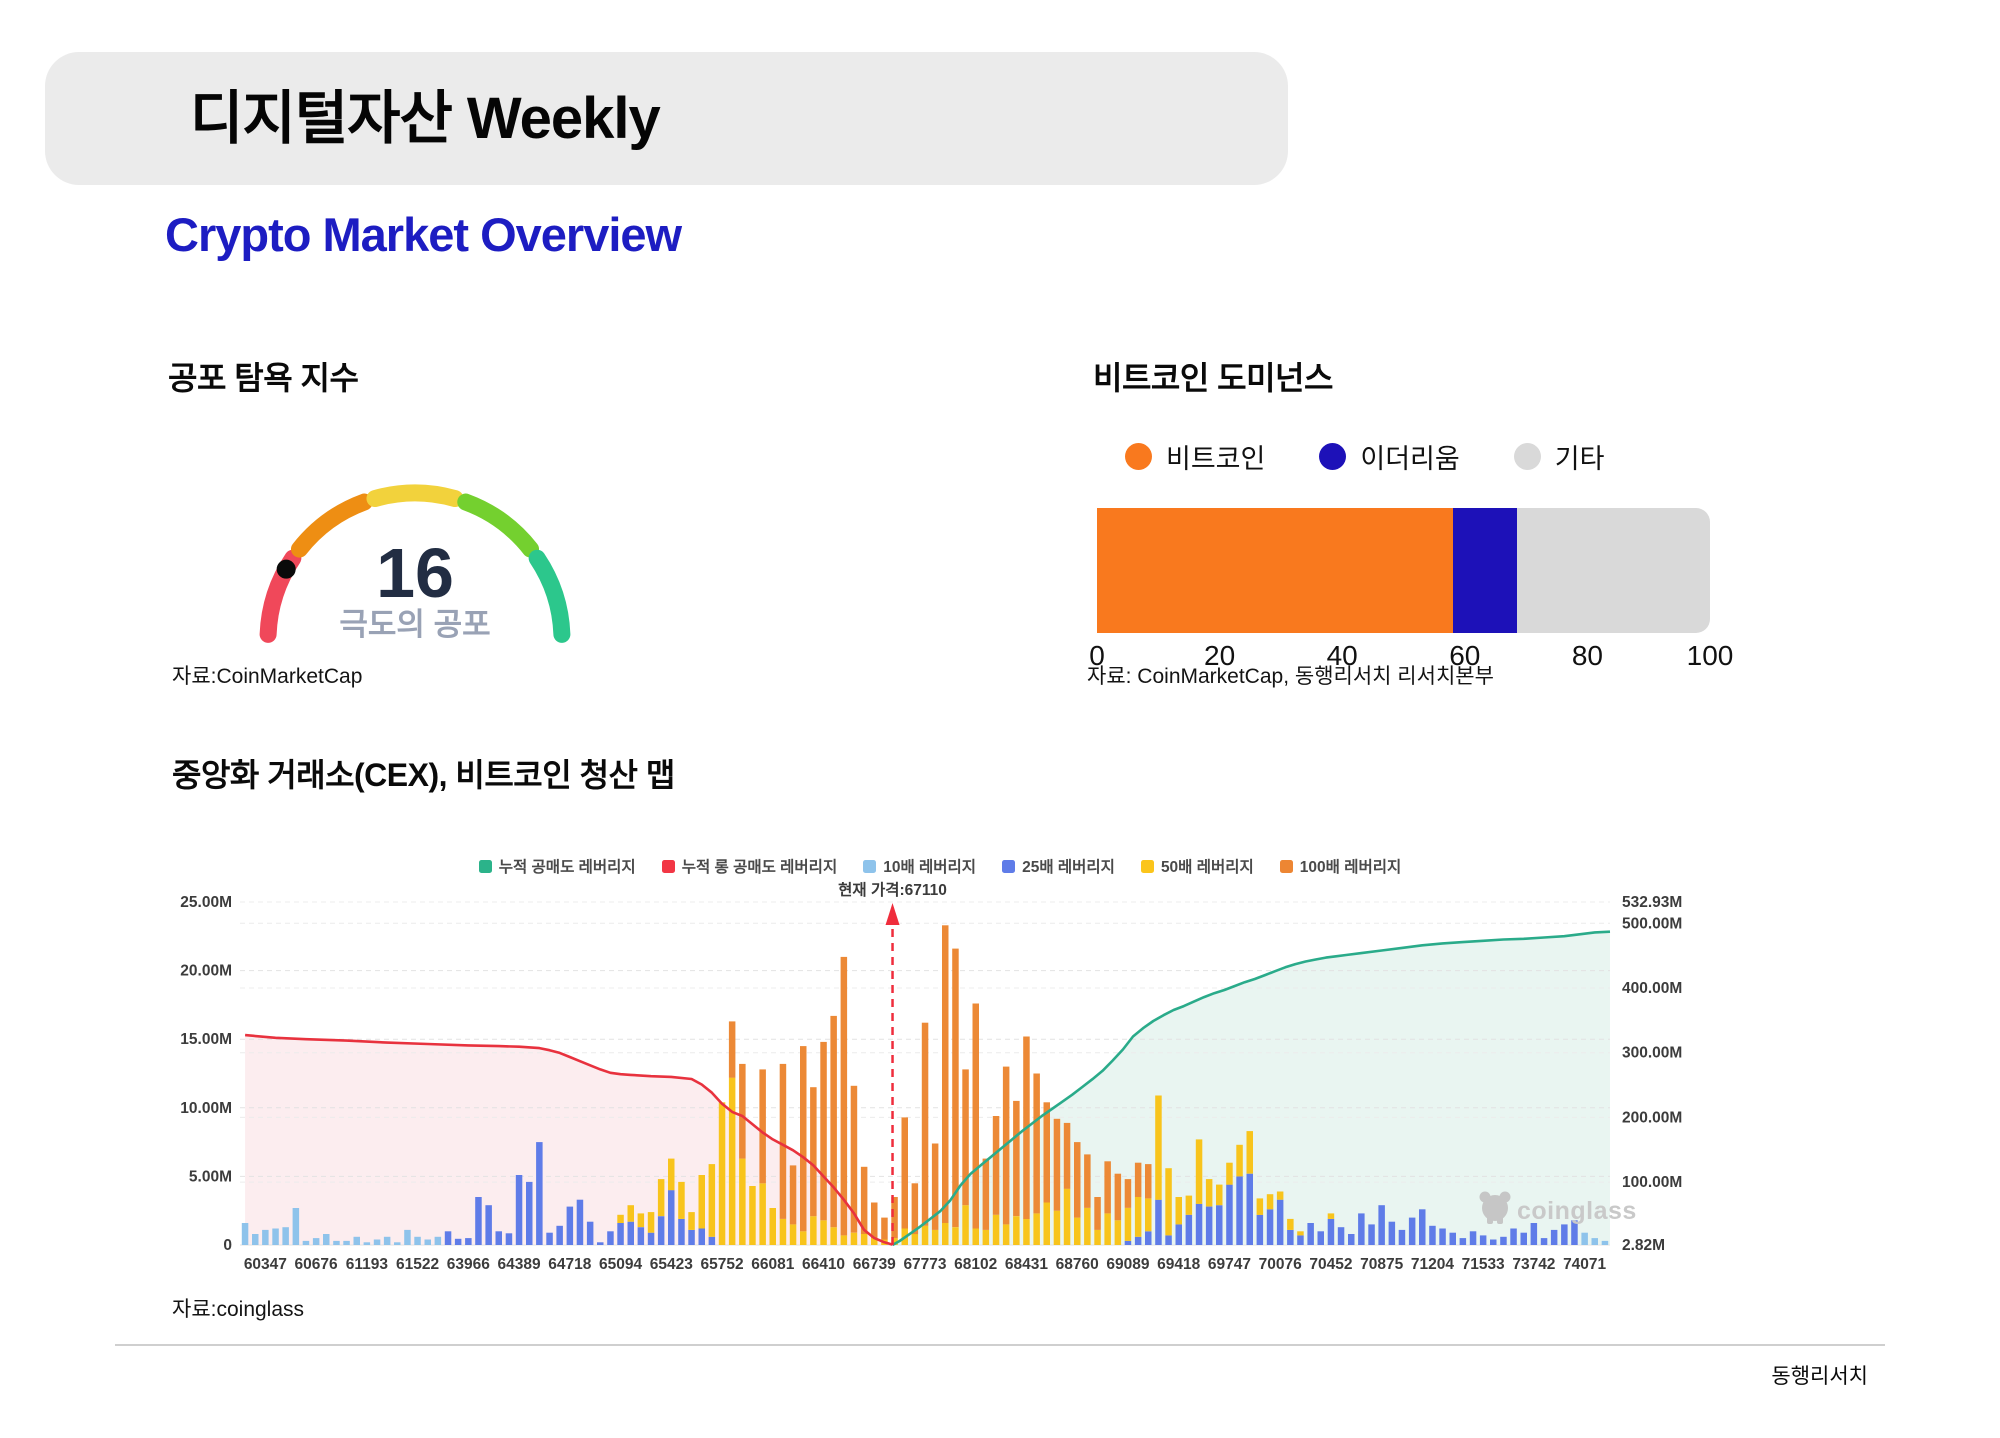 This screenshot has width=2000, height=1438. Describe the element at coordinates (759, 867) in the screenshot. I see `legend-label: 누적 롱 공매도 레버리지` at that location.